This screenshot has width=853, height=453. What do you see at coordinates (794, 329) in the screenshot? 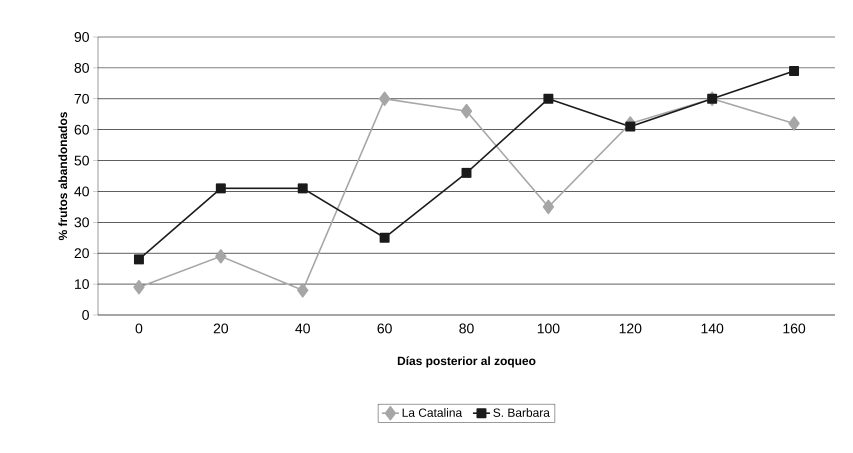
I see `x-tick-label: 160` at bounding box center [794, 329].